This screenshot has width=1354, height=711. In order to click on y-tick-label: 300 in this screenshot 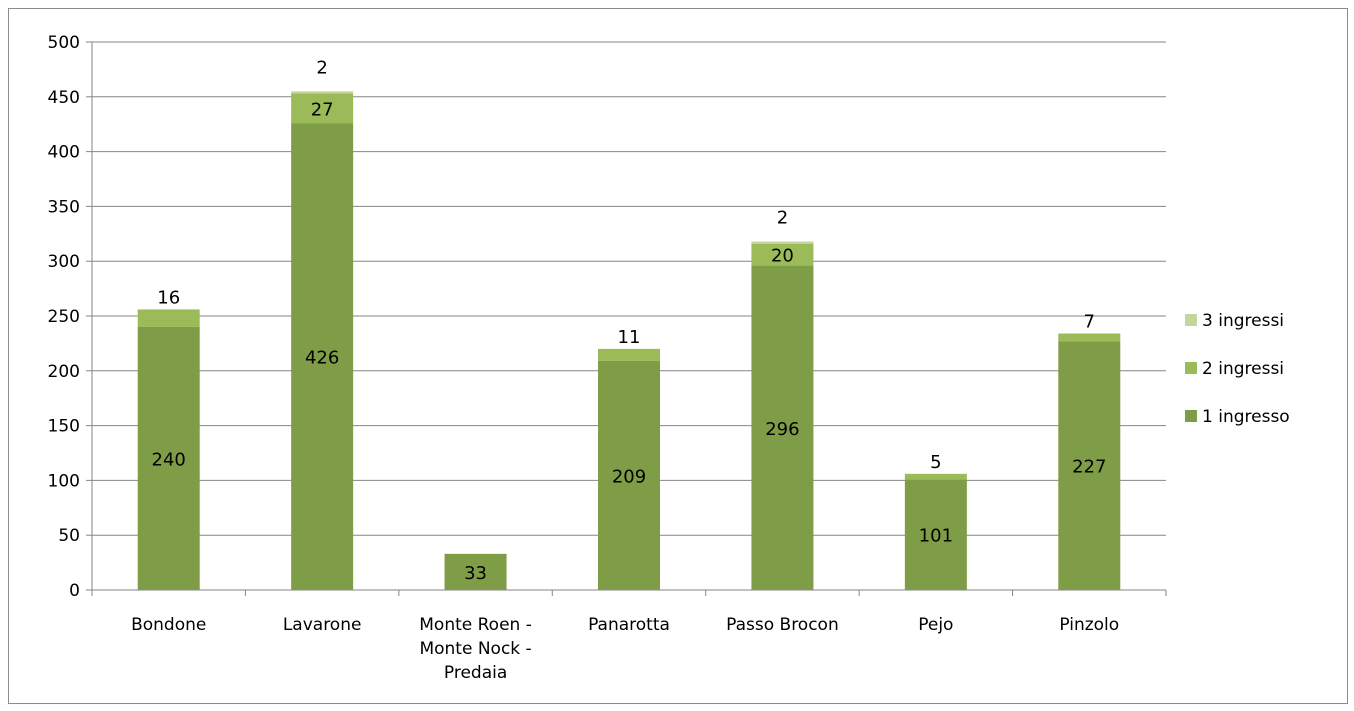, I will do `click(64, 262)`.